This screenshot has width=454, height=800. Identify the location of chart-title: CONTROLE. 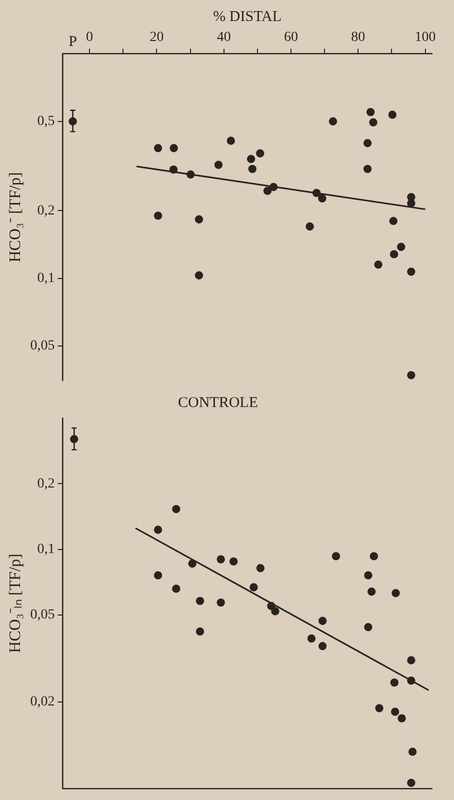
(218, 402).